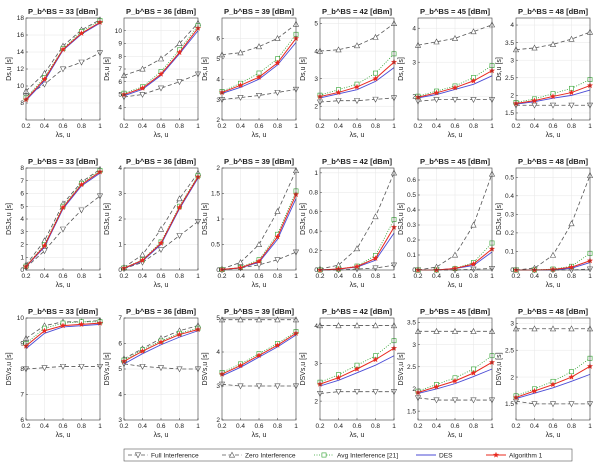 This screenshot has width=598, height=467. What do you see at coordinates (120, 44) in the screenshot?
I see `y-tick-label: 9` at bounding box center [120, 44].